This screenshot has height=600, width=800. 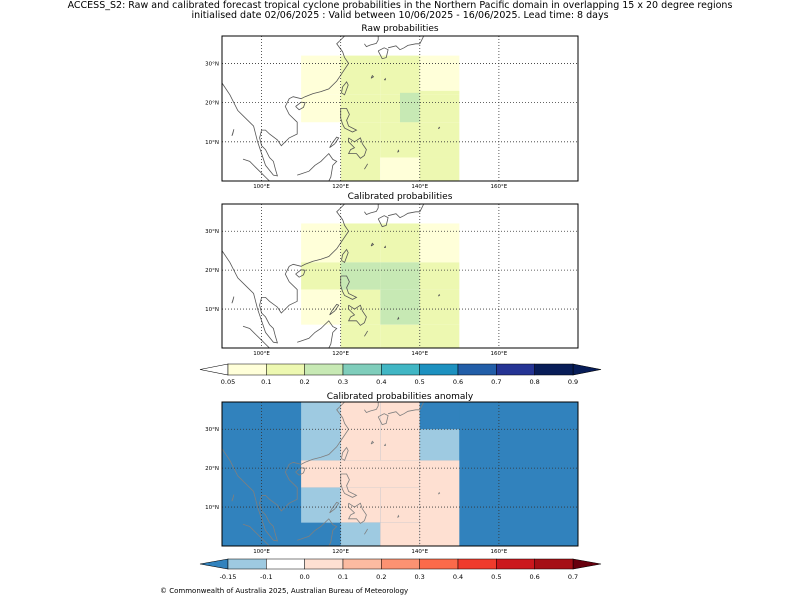 I want to click on panel-title-anomaly: Calibrated probabilities anomaly, so click(x=400, y=397).